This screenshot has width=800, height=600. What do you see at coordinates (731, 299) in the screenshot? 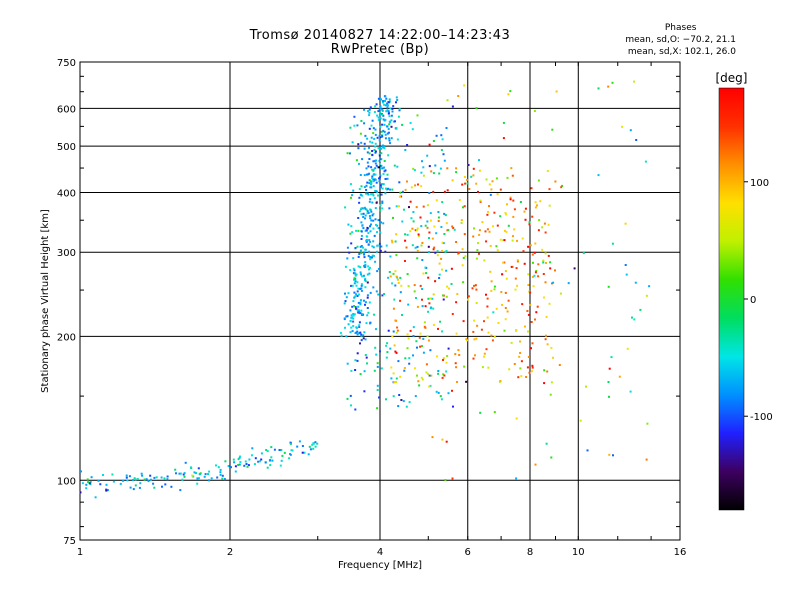
I see `colorbar-gradient` at bounding box center [731, 299].